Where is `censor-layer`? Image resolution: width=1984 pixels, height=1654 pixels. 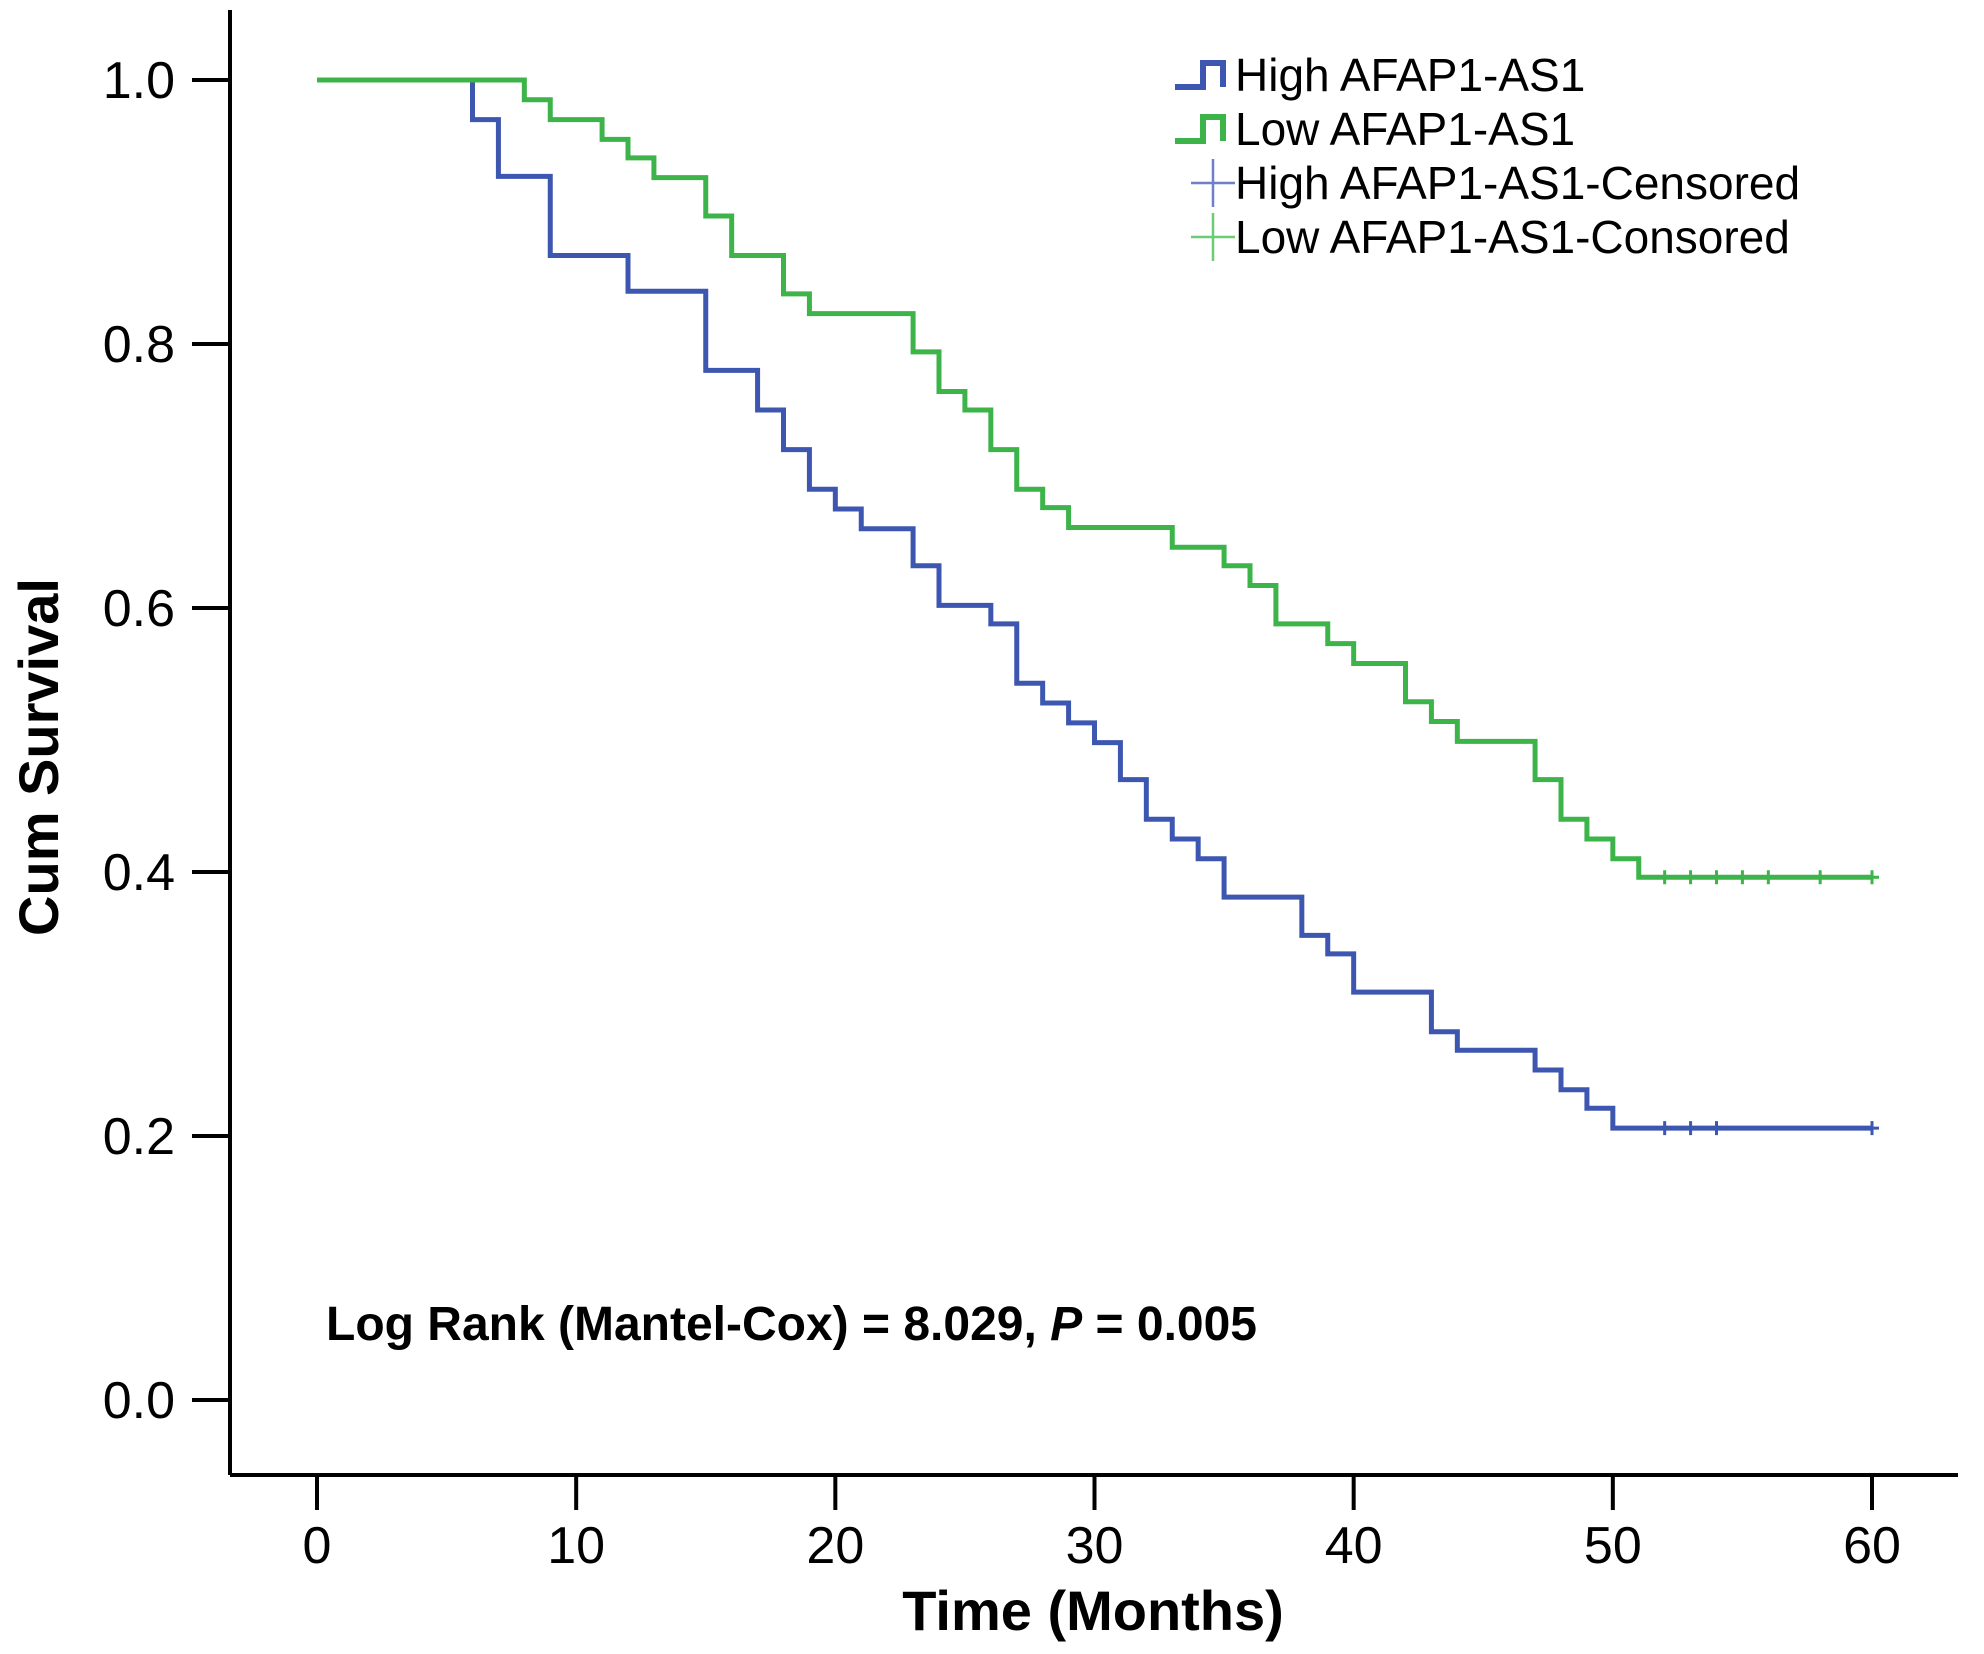
censor-layer is located at coordinates (1768, 1003).